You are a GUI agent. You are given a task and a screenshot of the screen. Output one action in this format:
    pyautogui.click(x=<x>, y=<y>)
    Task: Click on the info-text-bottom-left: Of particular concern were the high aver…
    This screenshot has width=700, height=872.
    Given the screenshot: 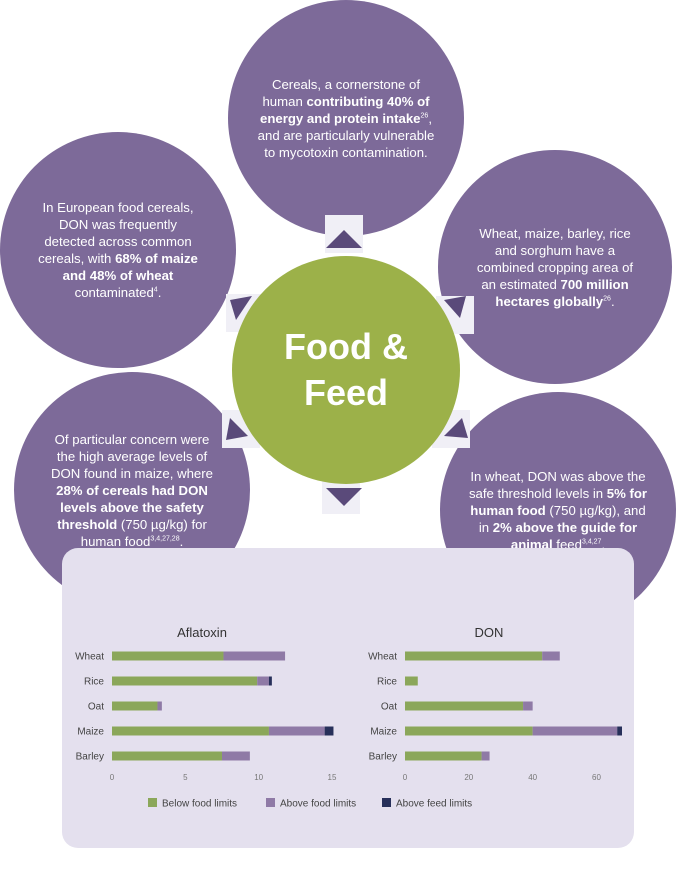 What is the action you would take?
    pyautogui.click(x=132, y=490)
    